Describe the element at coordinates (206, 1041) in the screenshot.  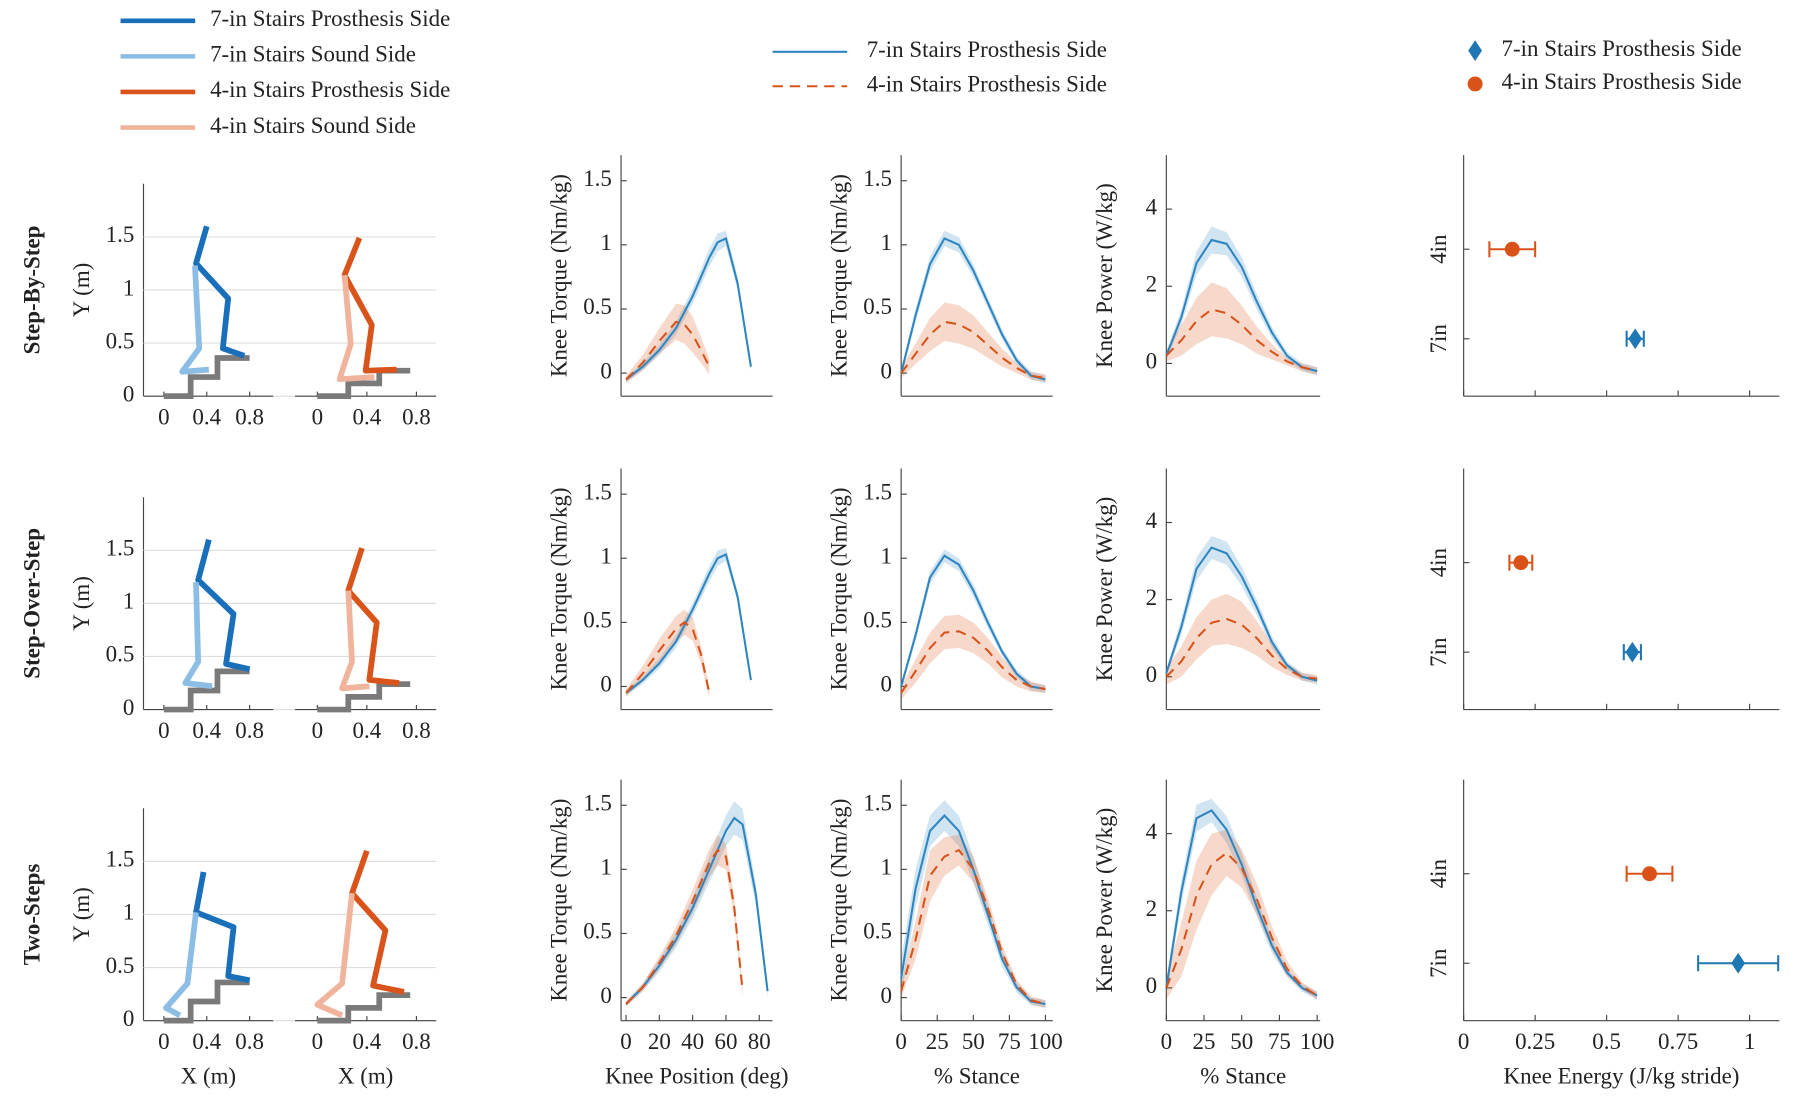
I see `x-tick-label: 0.4` at that location.